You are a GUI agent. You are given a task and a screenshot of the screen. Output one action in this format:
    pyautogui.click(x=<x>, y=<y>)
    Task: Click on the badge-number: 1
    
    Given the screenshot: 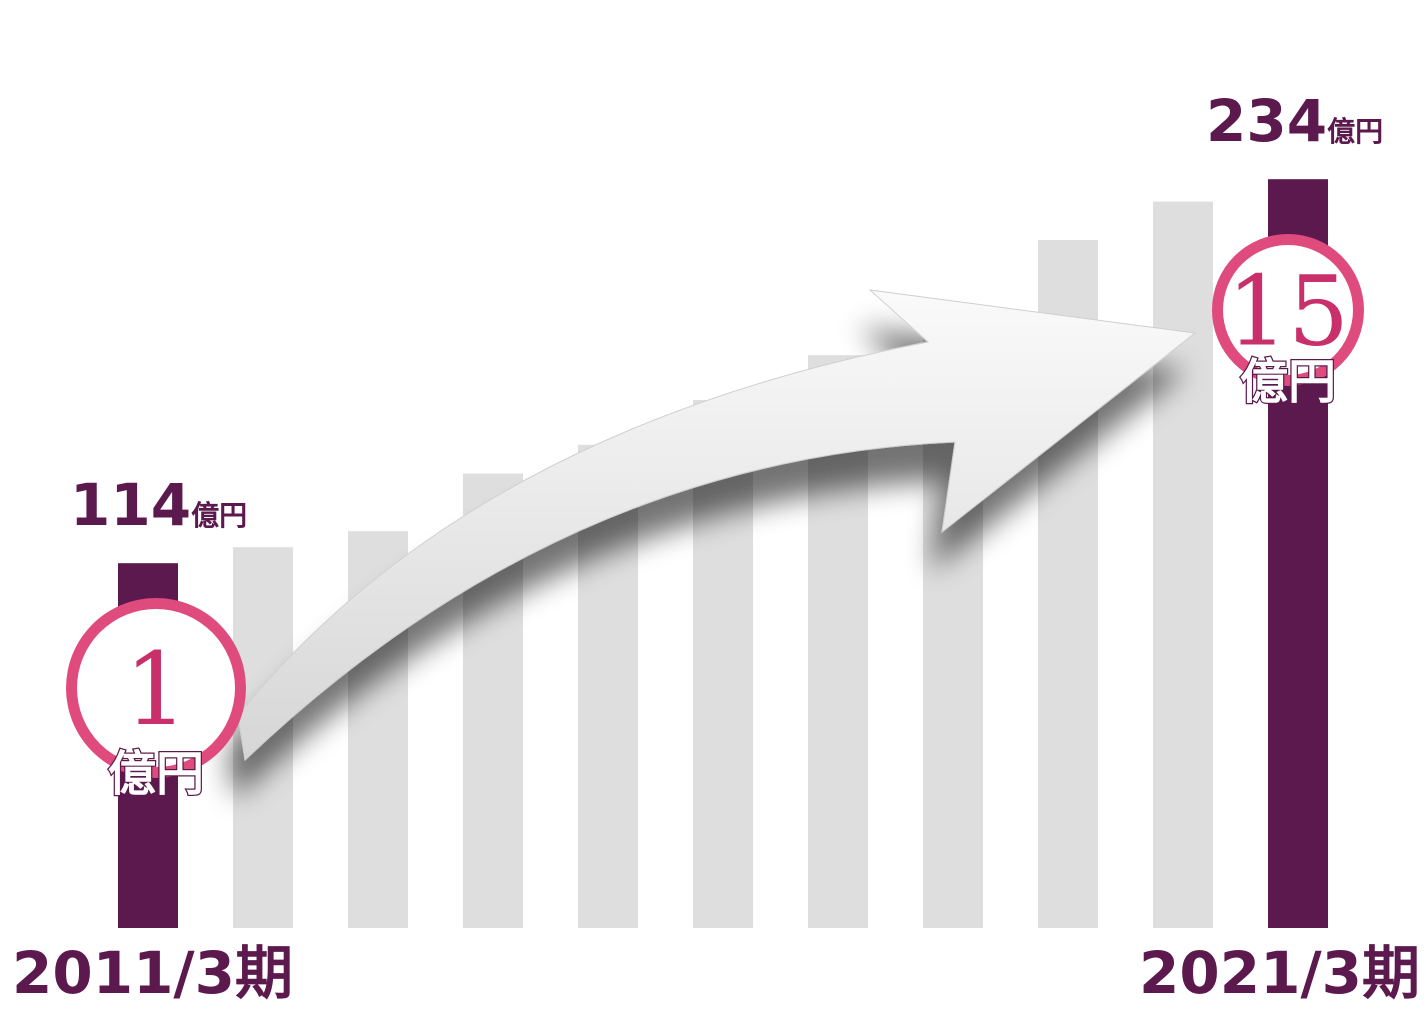 What is the action you would take?
    pyautogui.click(x=156, y=689)
    